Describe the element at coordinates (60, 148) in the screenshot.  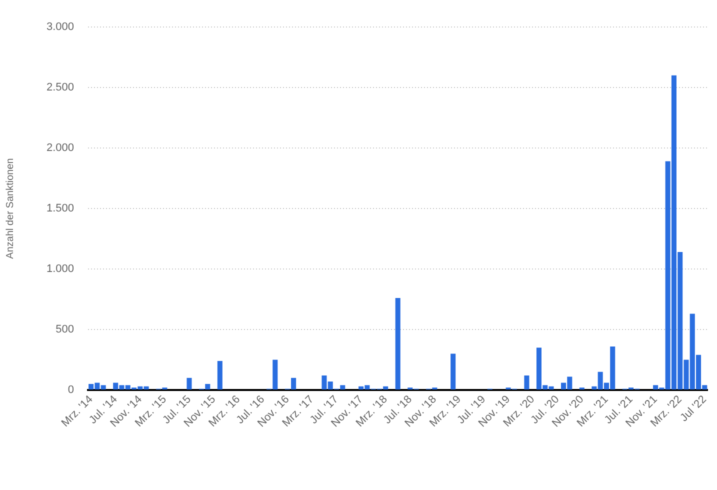
I see `y-tick-label: 2.000` at that location.